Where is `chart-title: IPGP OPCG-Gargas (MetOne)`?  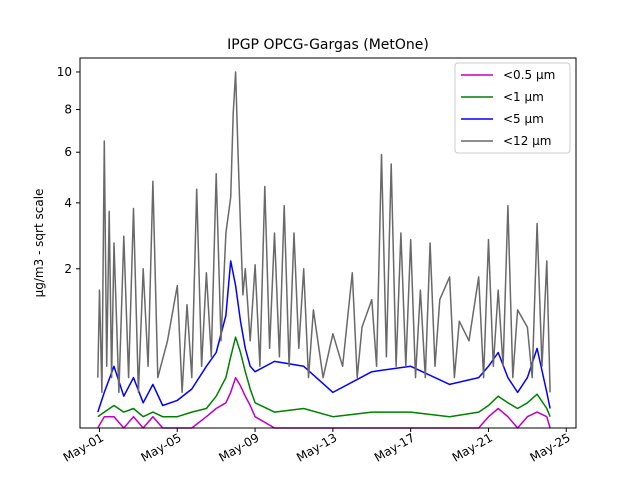 chart-title: IPGP OPCG-Gargas (MetOne) is located at coordinates (328, 45).